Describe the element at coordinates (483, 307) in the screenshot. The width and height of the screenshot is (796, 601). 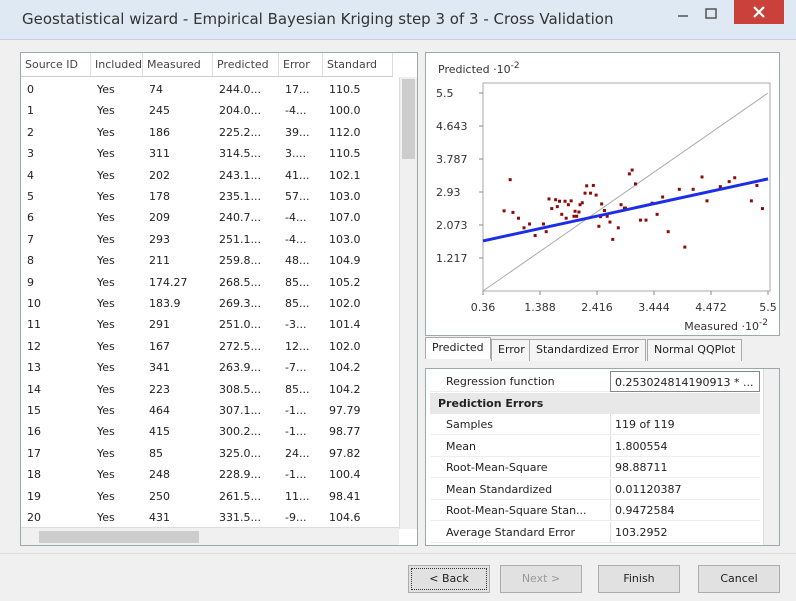
I see `x-tick-label: 0.36` at that location.